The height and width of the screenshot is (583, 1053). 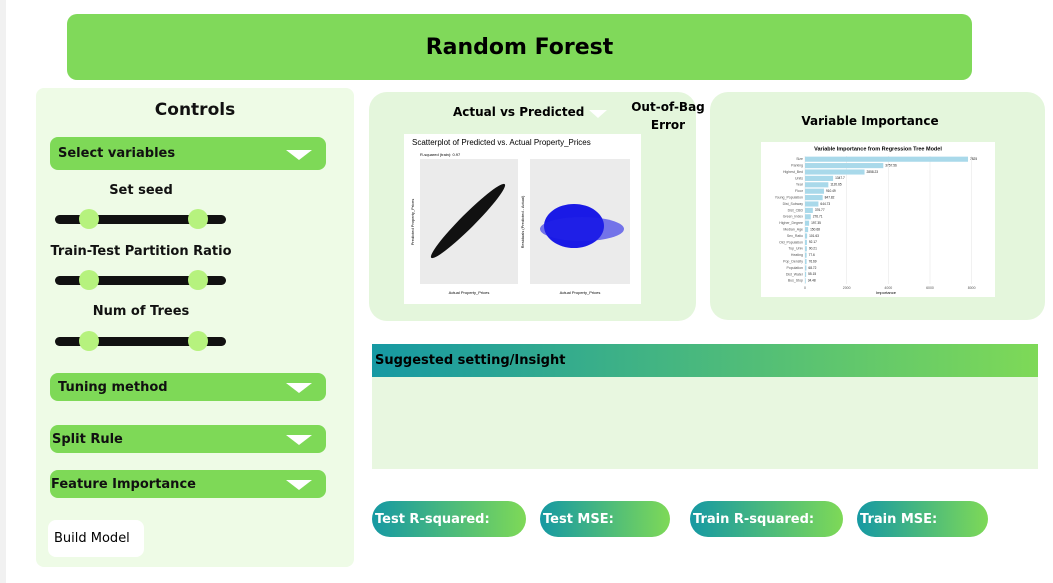 I want to click on oob-error-label: Out-of-Bag Error, so click(x=668, y=116).